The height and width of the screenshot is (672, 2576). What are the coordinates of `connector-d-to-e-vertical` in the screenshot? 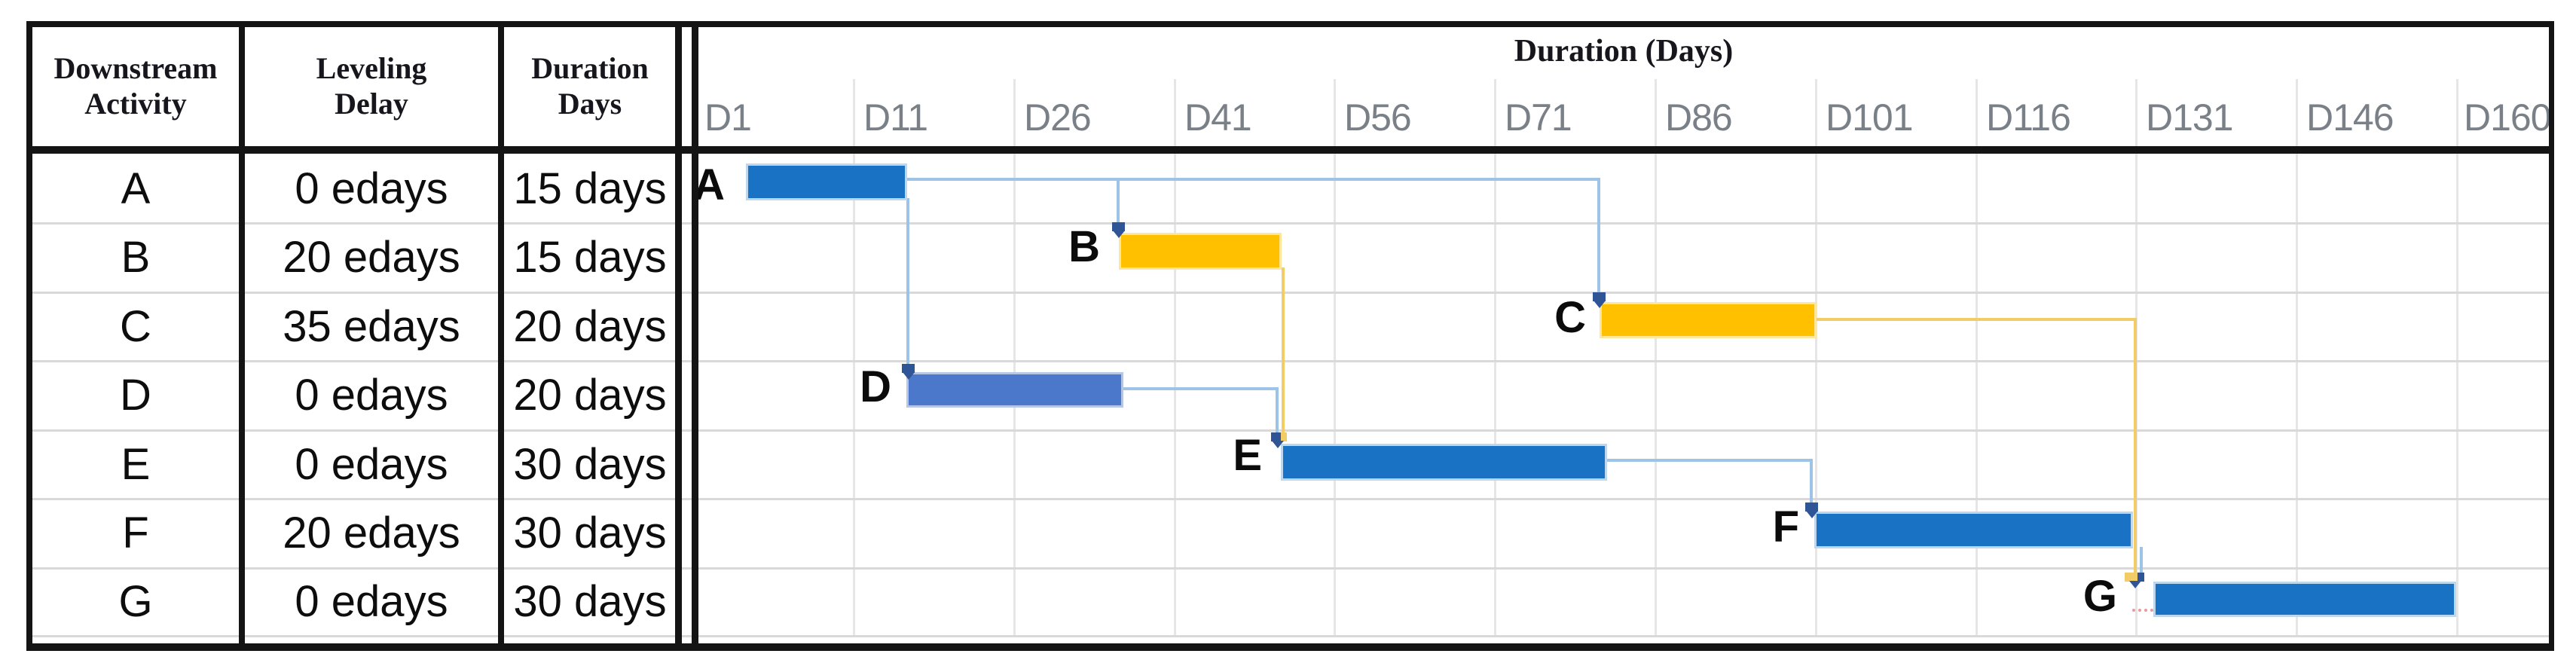 It's located at (1277, 411).